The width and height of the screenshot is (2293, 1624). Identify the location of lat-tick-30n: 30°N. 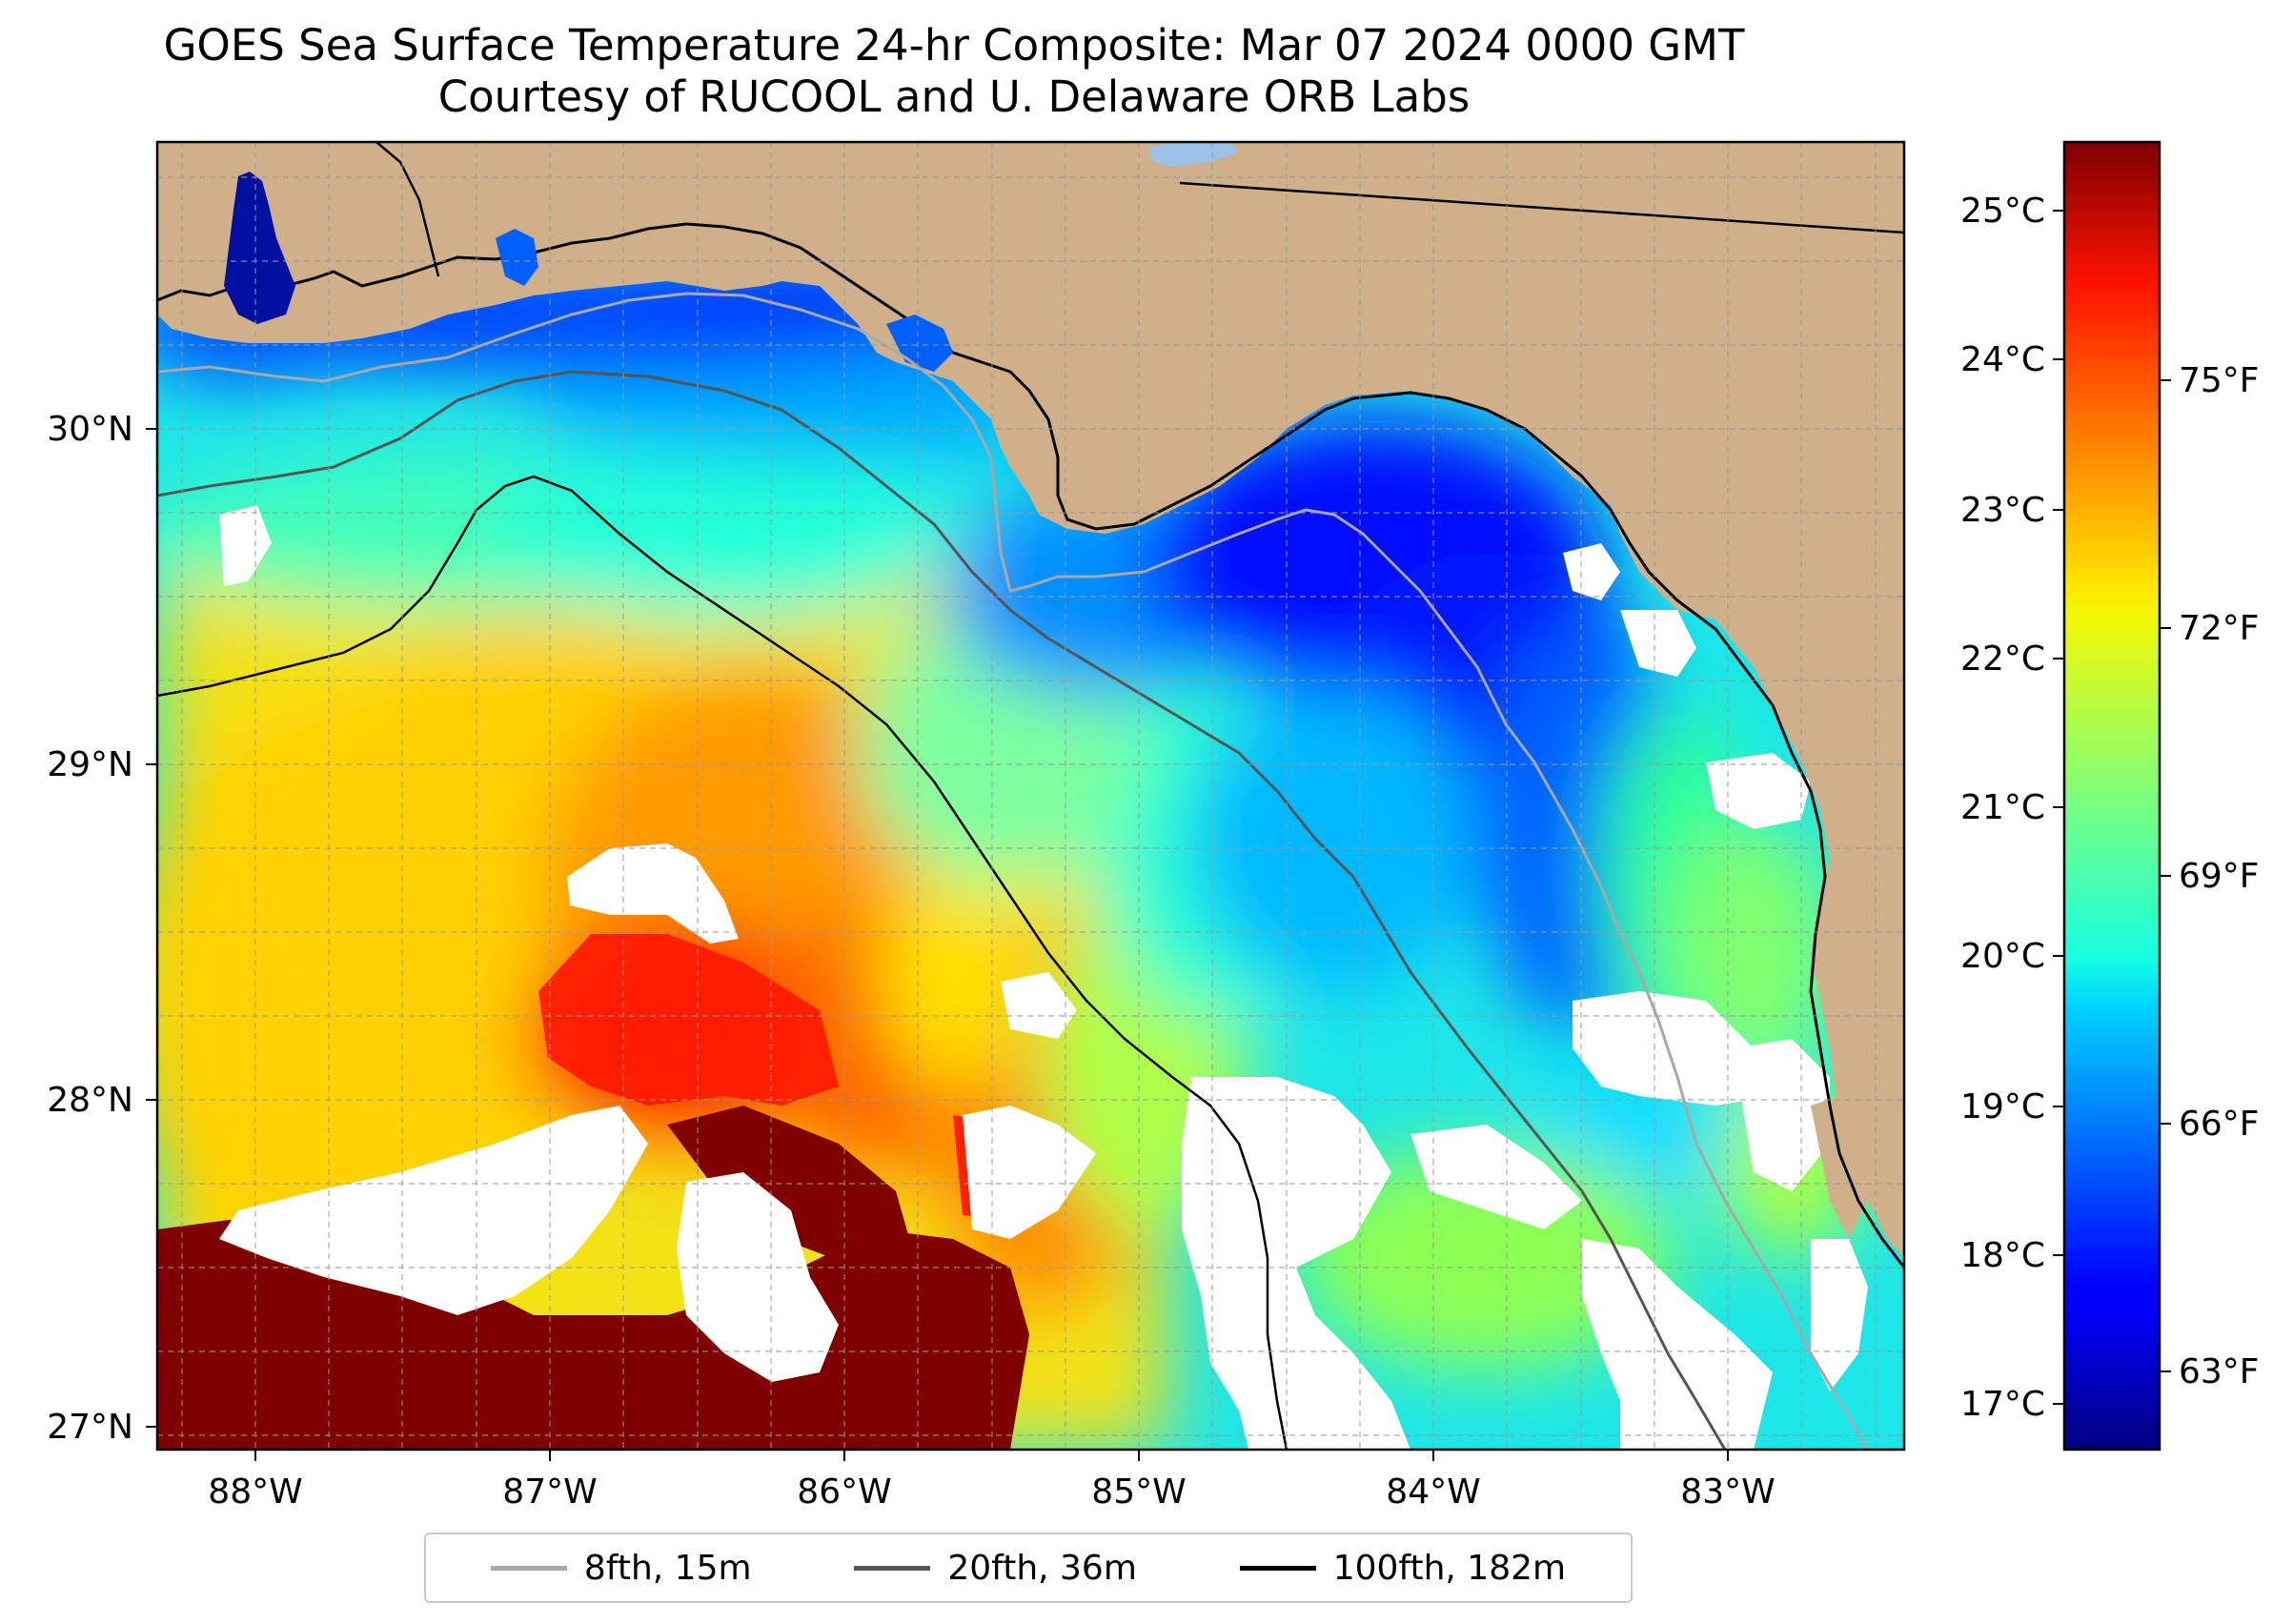
(90, 429).